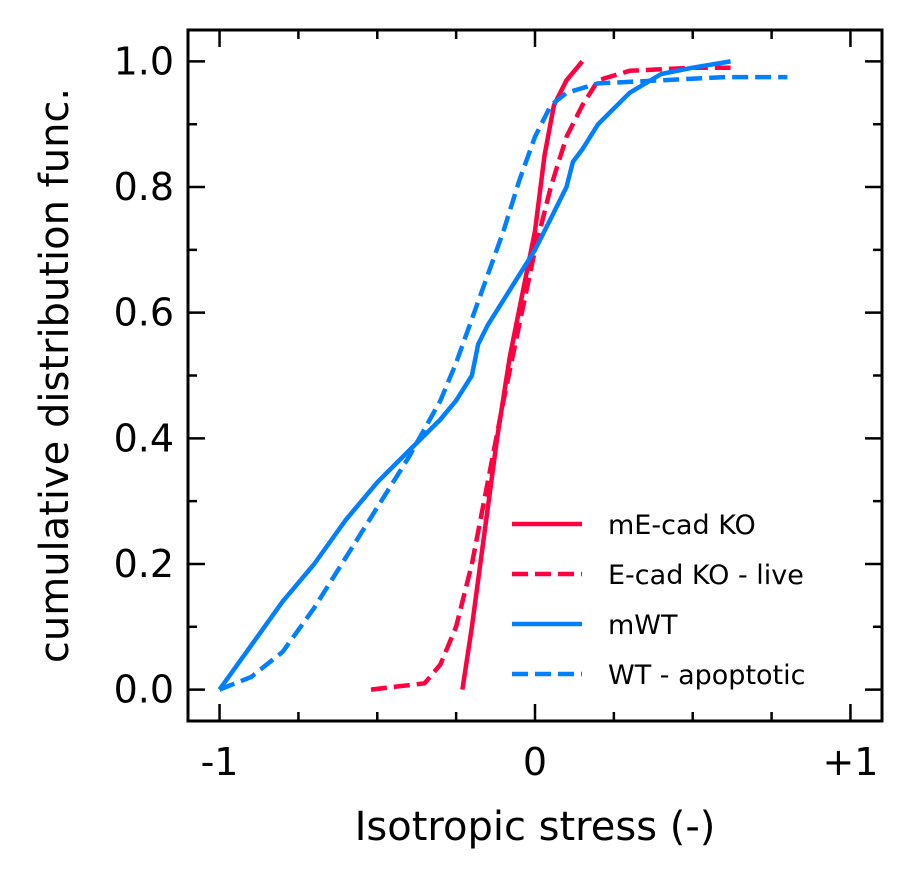 The image size is (917, 880). What do you see at coordinates (55, 375) in the screenshot?
I see `y-axis-title: cumulative distribution func.` at bounding box center [55, 375].